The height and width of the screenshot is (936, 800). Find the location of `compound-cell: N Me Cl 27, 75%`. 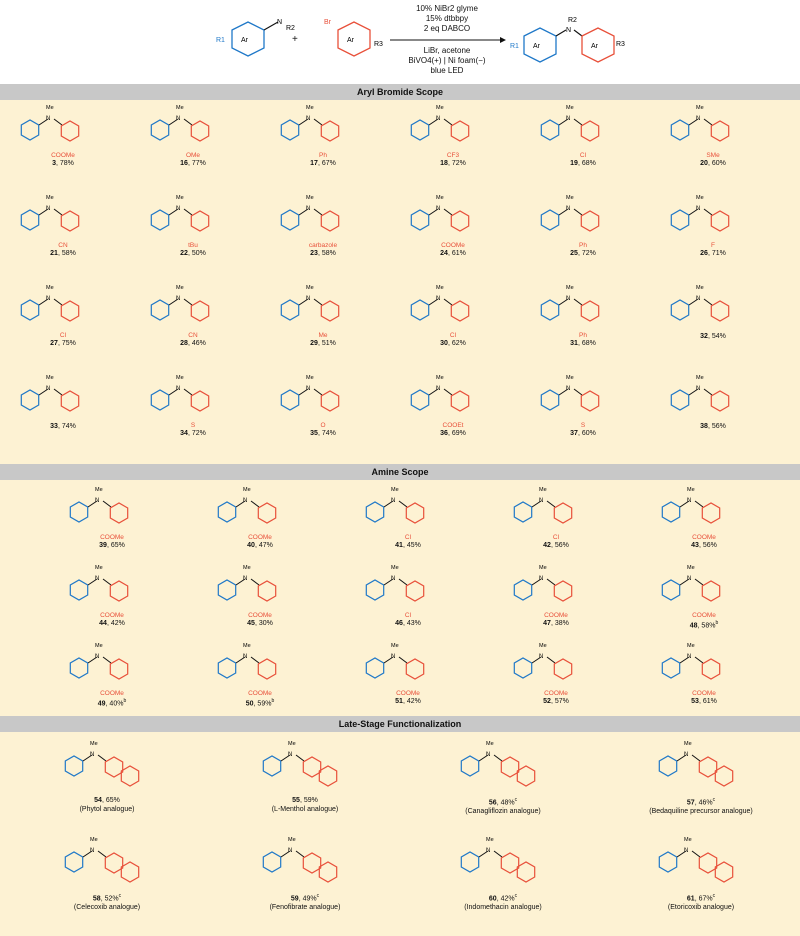

compound-cell: N Me Cl 27, 75% is located at coordinates (63, 314).